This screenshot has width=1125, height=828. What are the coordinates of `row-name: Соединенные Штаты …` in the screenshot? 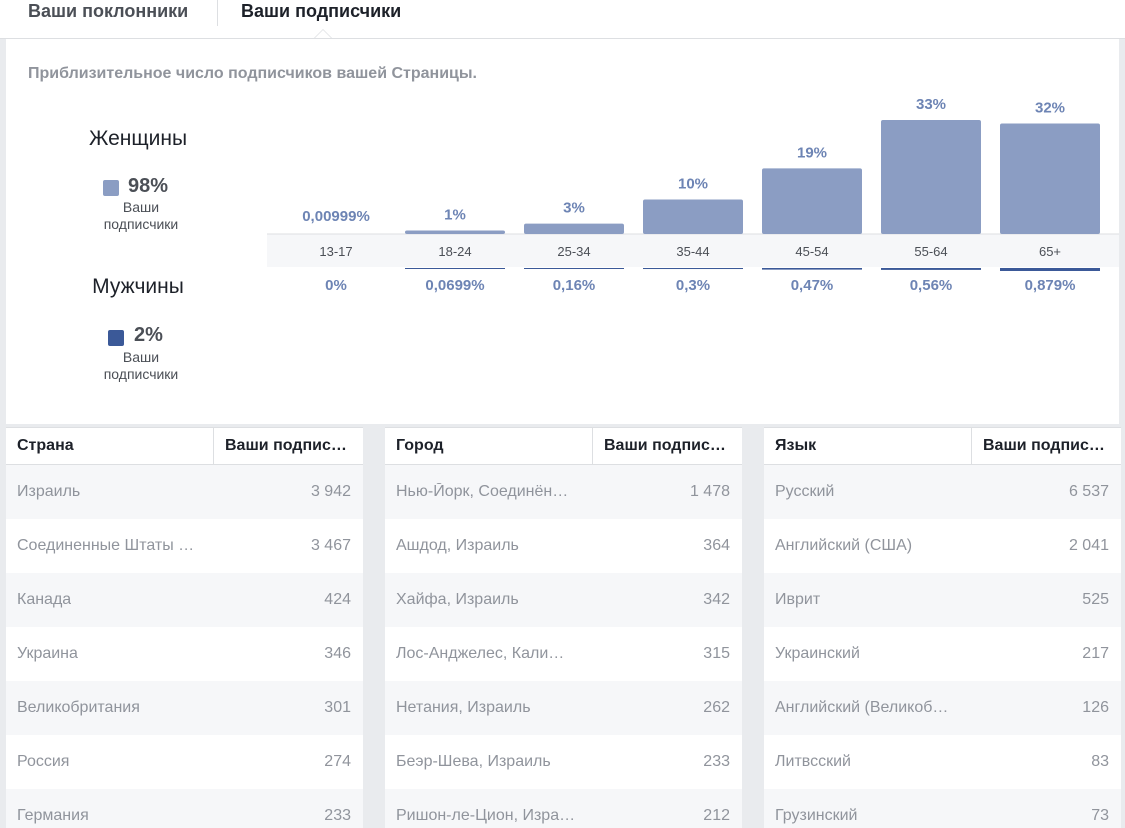 It's located at (106, 545).